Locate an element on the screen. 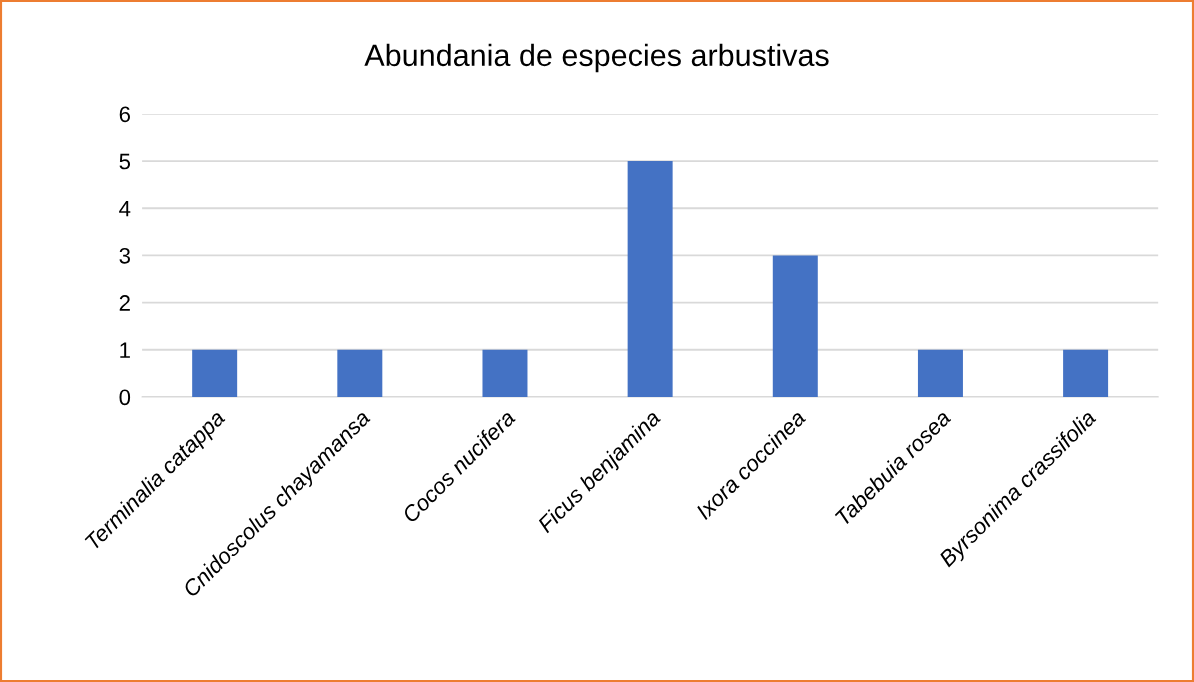  y-tick-label: 5 is located at coordinates (125, 161).